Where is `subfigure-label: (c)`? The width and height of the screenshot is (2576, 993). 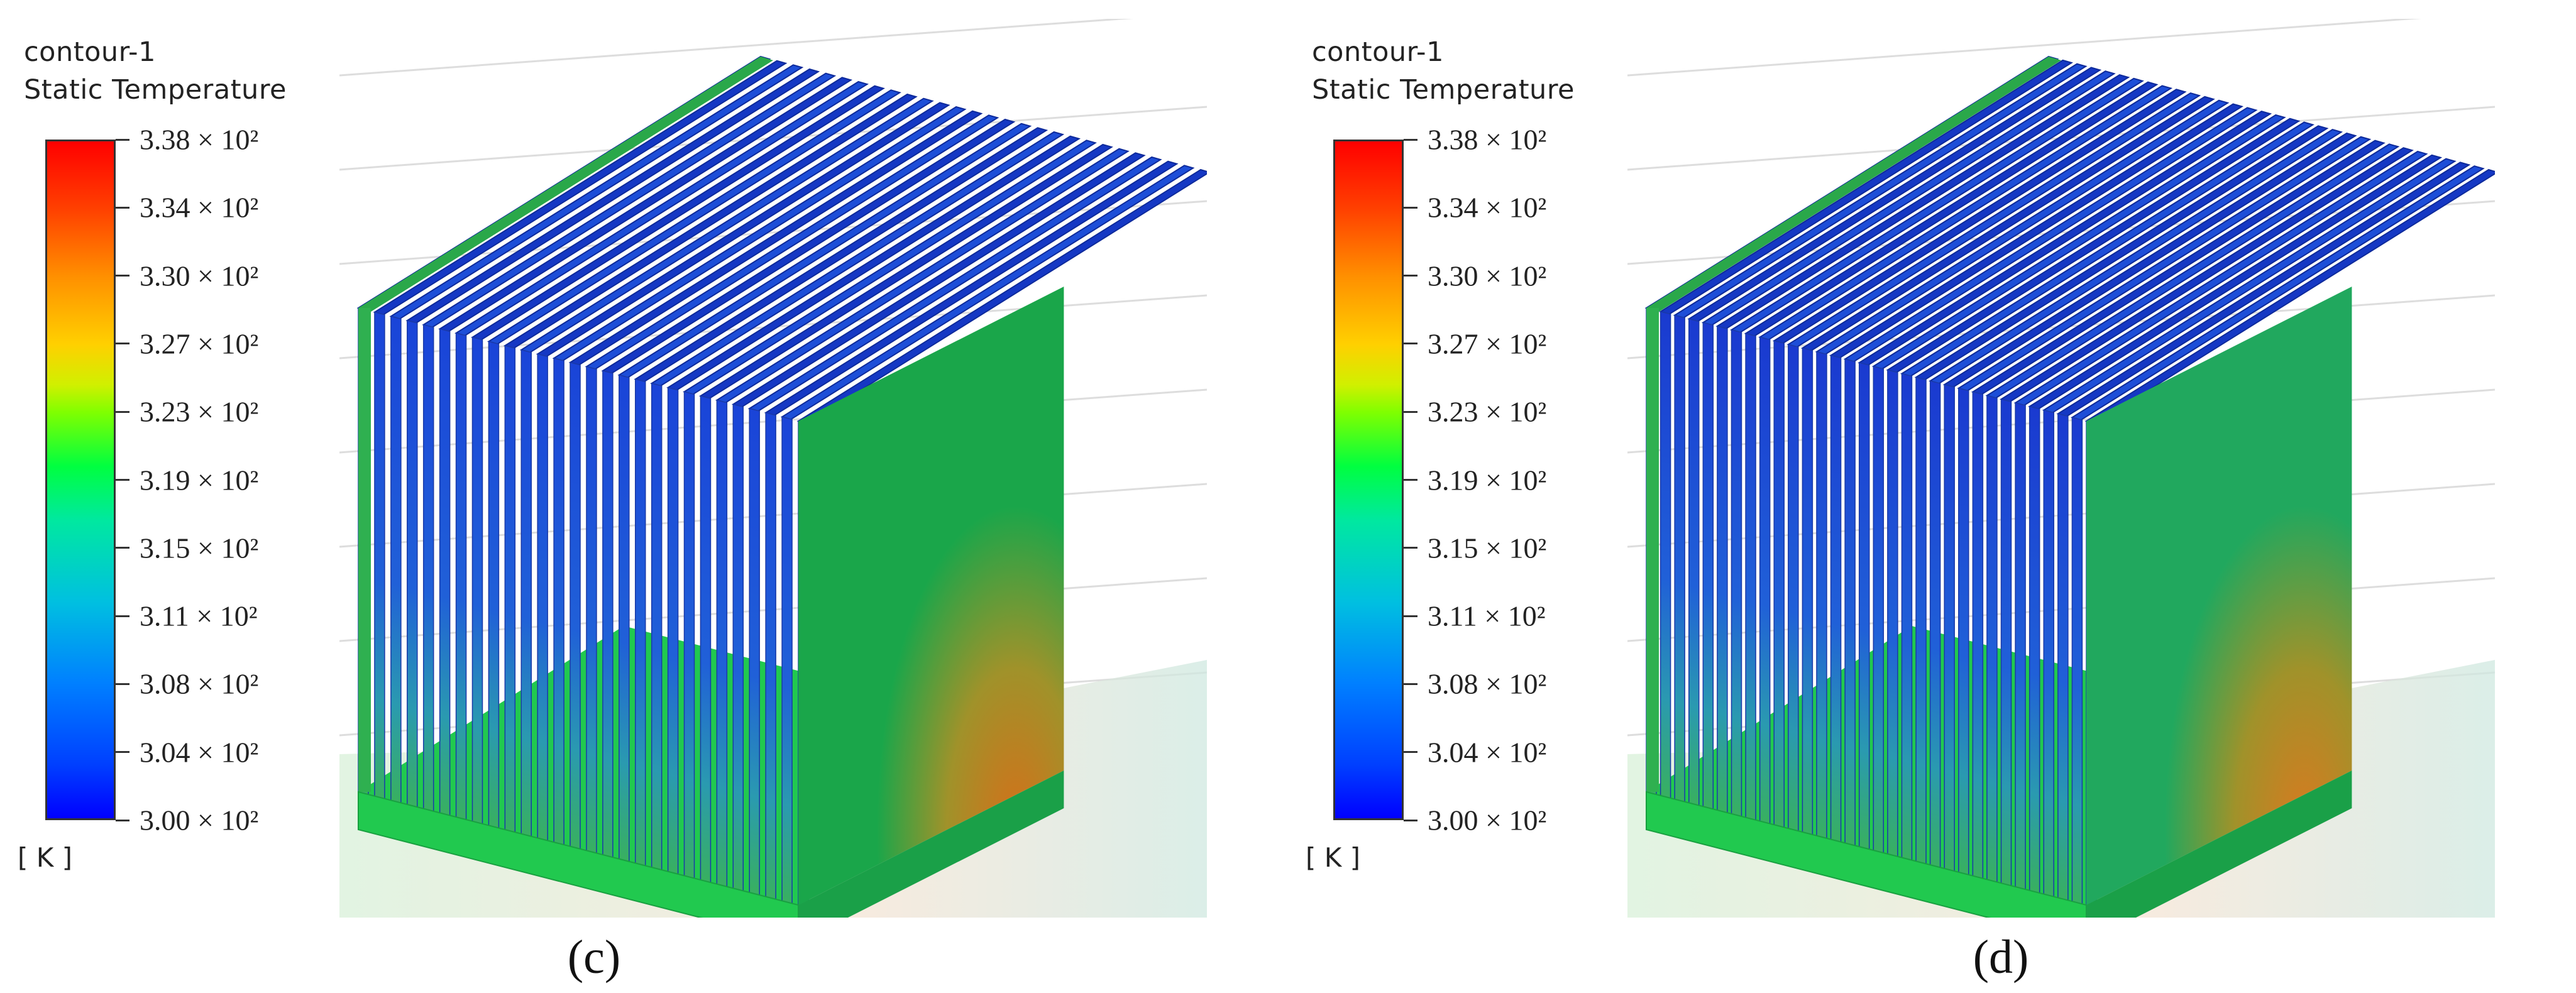 subfigure-label: (c) is located at coordinates (594, 957).